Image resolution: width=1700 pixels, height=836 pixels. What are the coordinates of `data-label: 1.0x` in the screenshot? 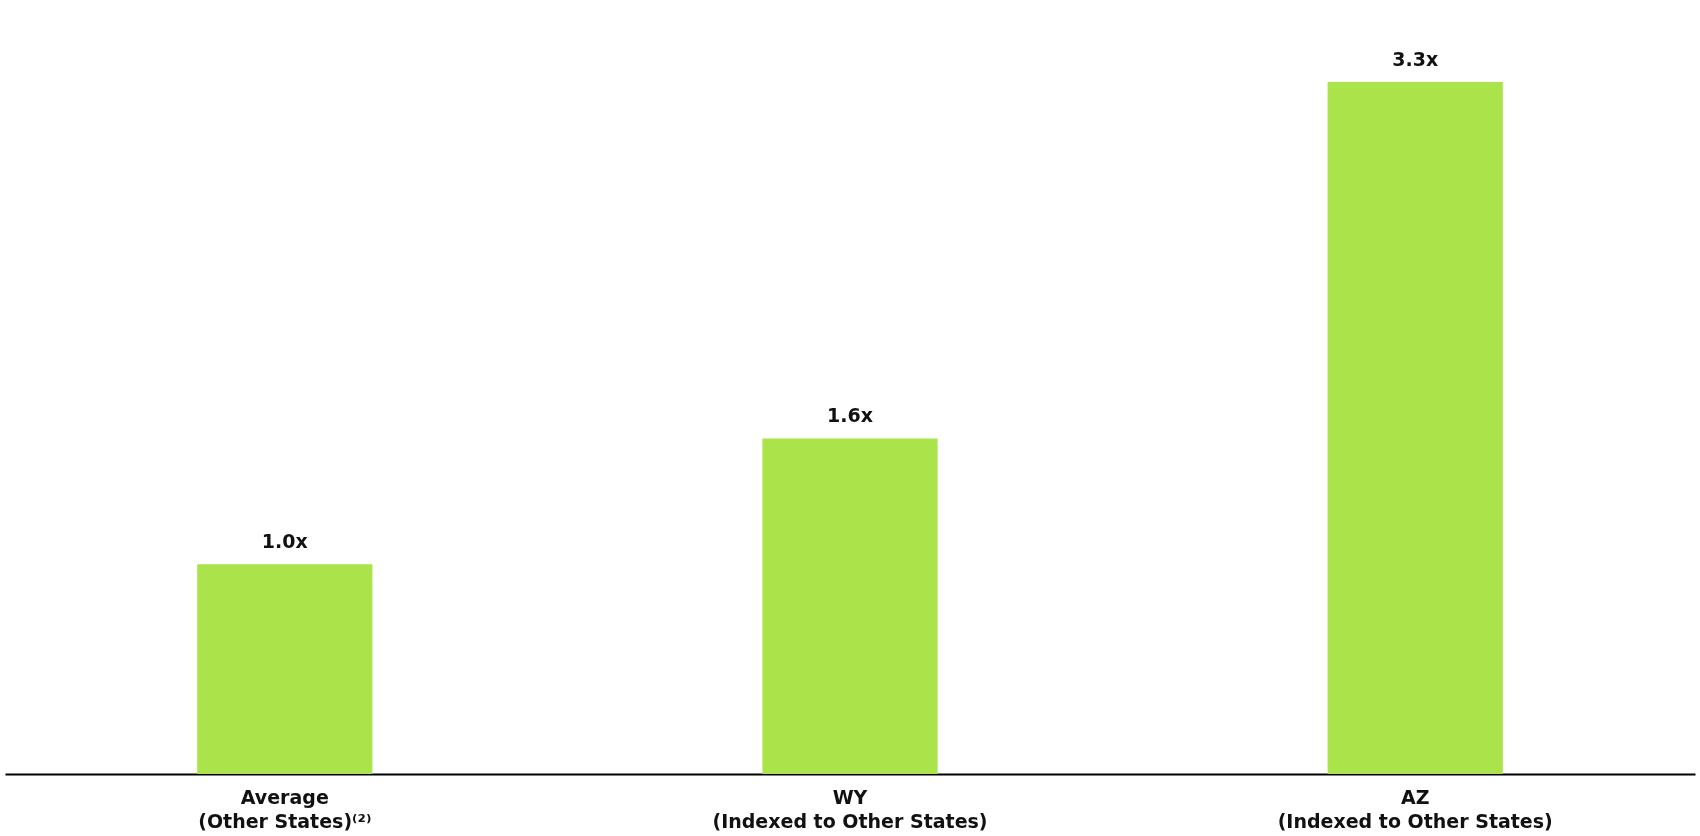 It's located at (284, 541).